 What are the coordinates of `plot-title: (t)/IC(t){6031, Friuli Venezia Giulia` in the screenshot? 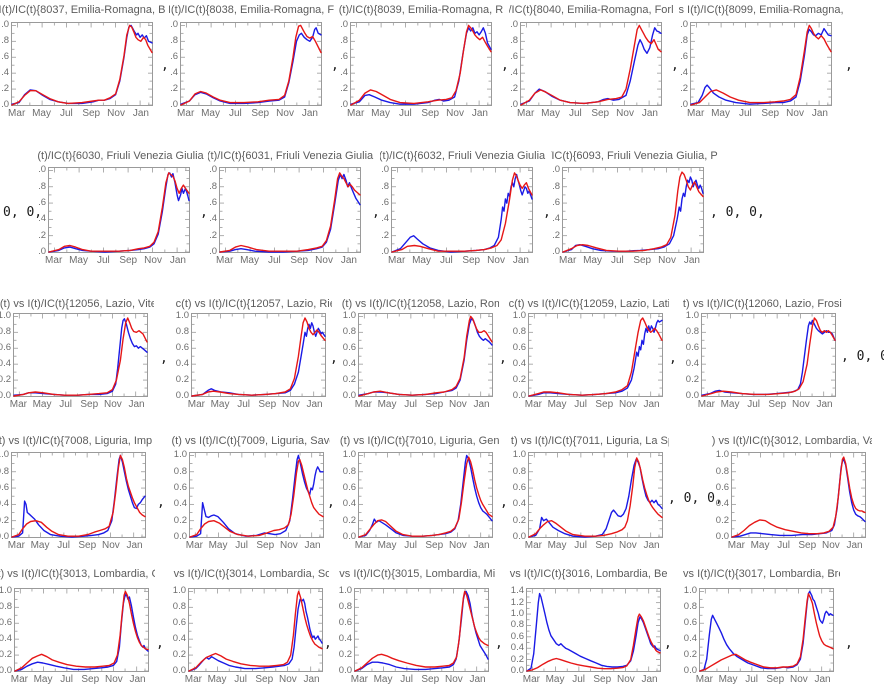 It's located at (291, 156).